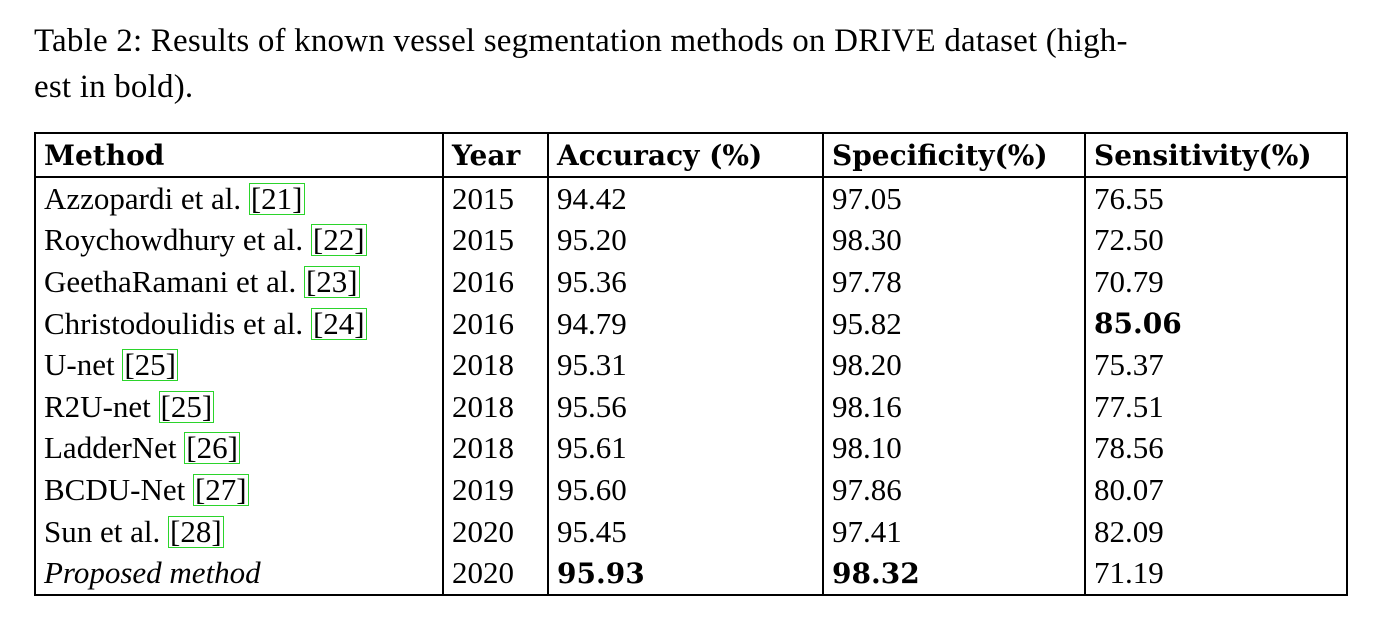  Describe the element at coordinates (152, 573) in the screenshot. I see `method-name: Proposed method` at that location.